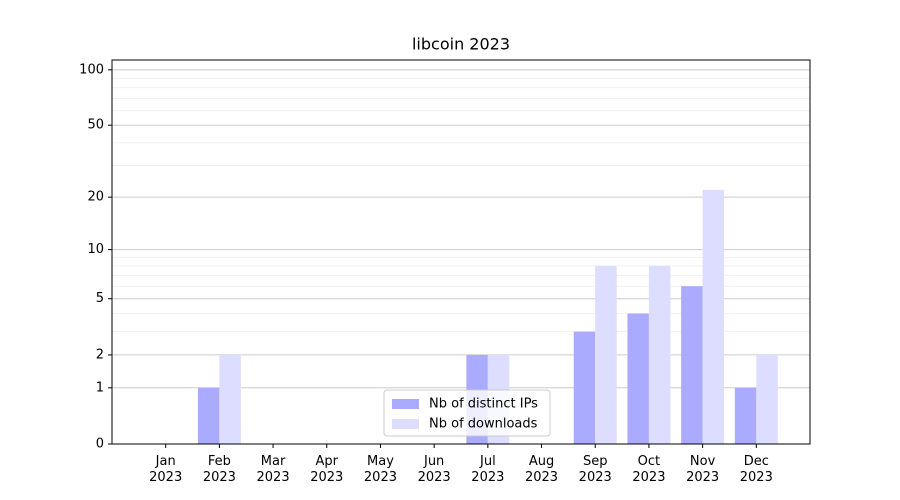 Image resolution: width=900 pixels, height=500 pixels. Describe the element at coordinates (648, 469) in the screenshot. I see `x-tick-label: Oct 2023` at that location.